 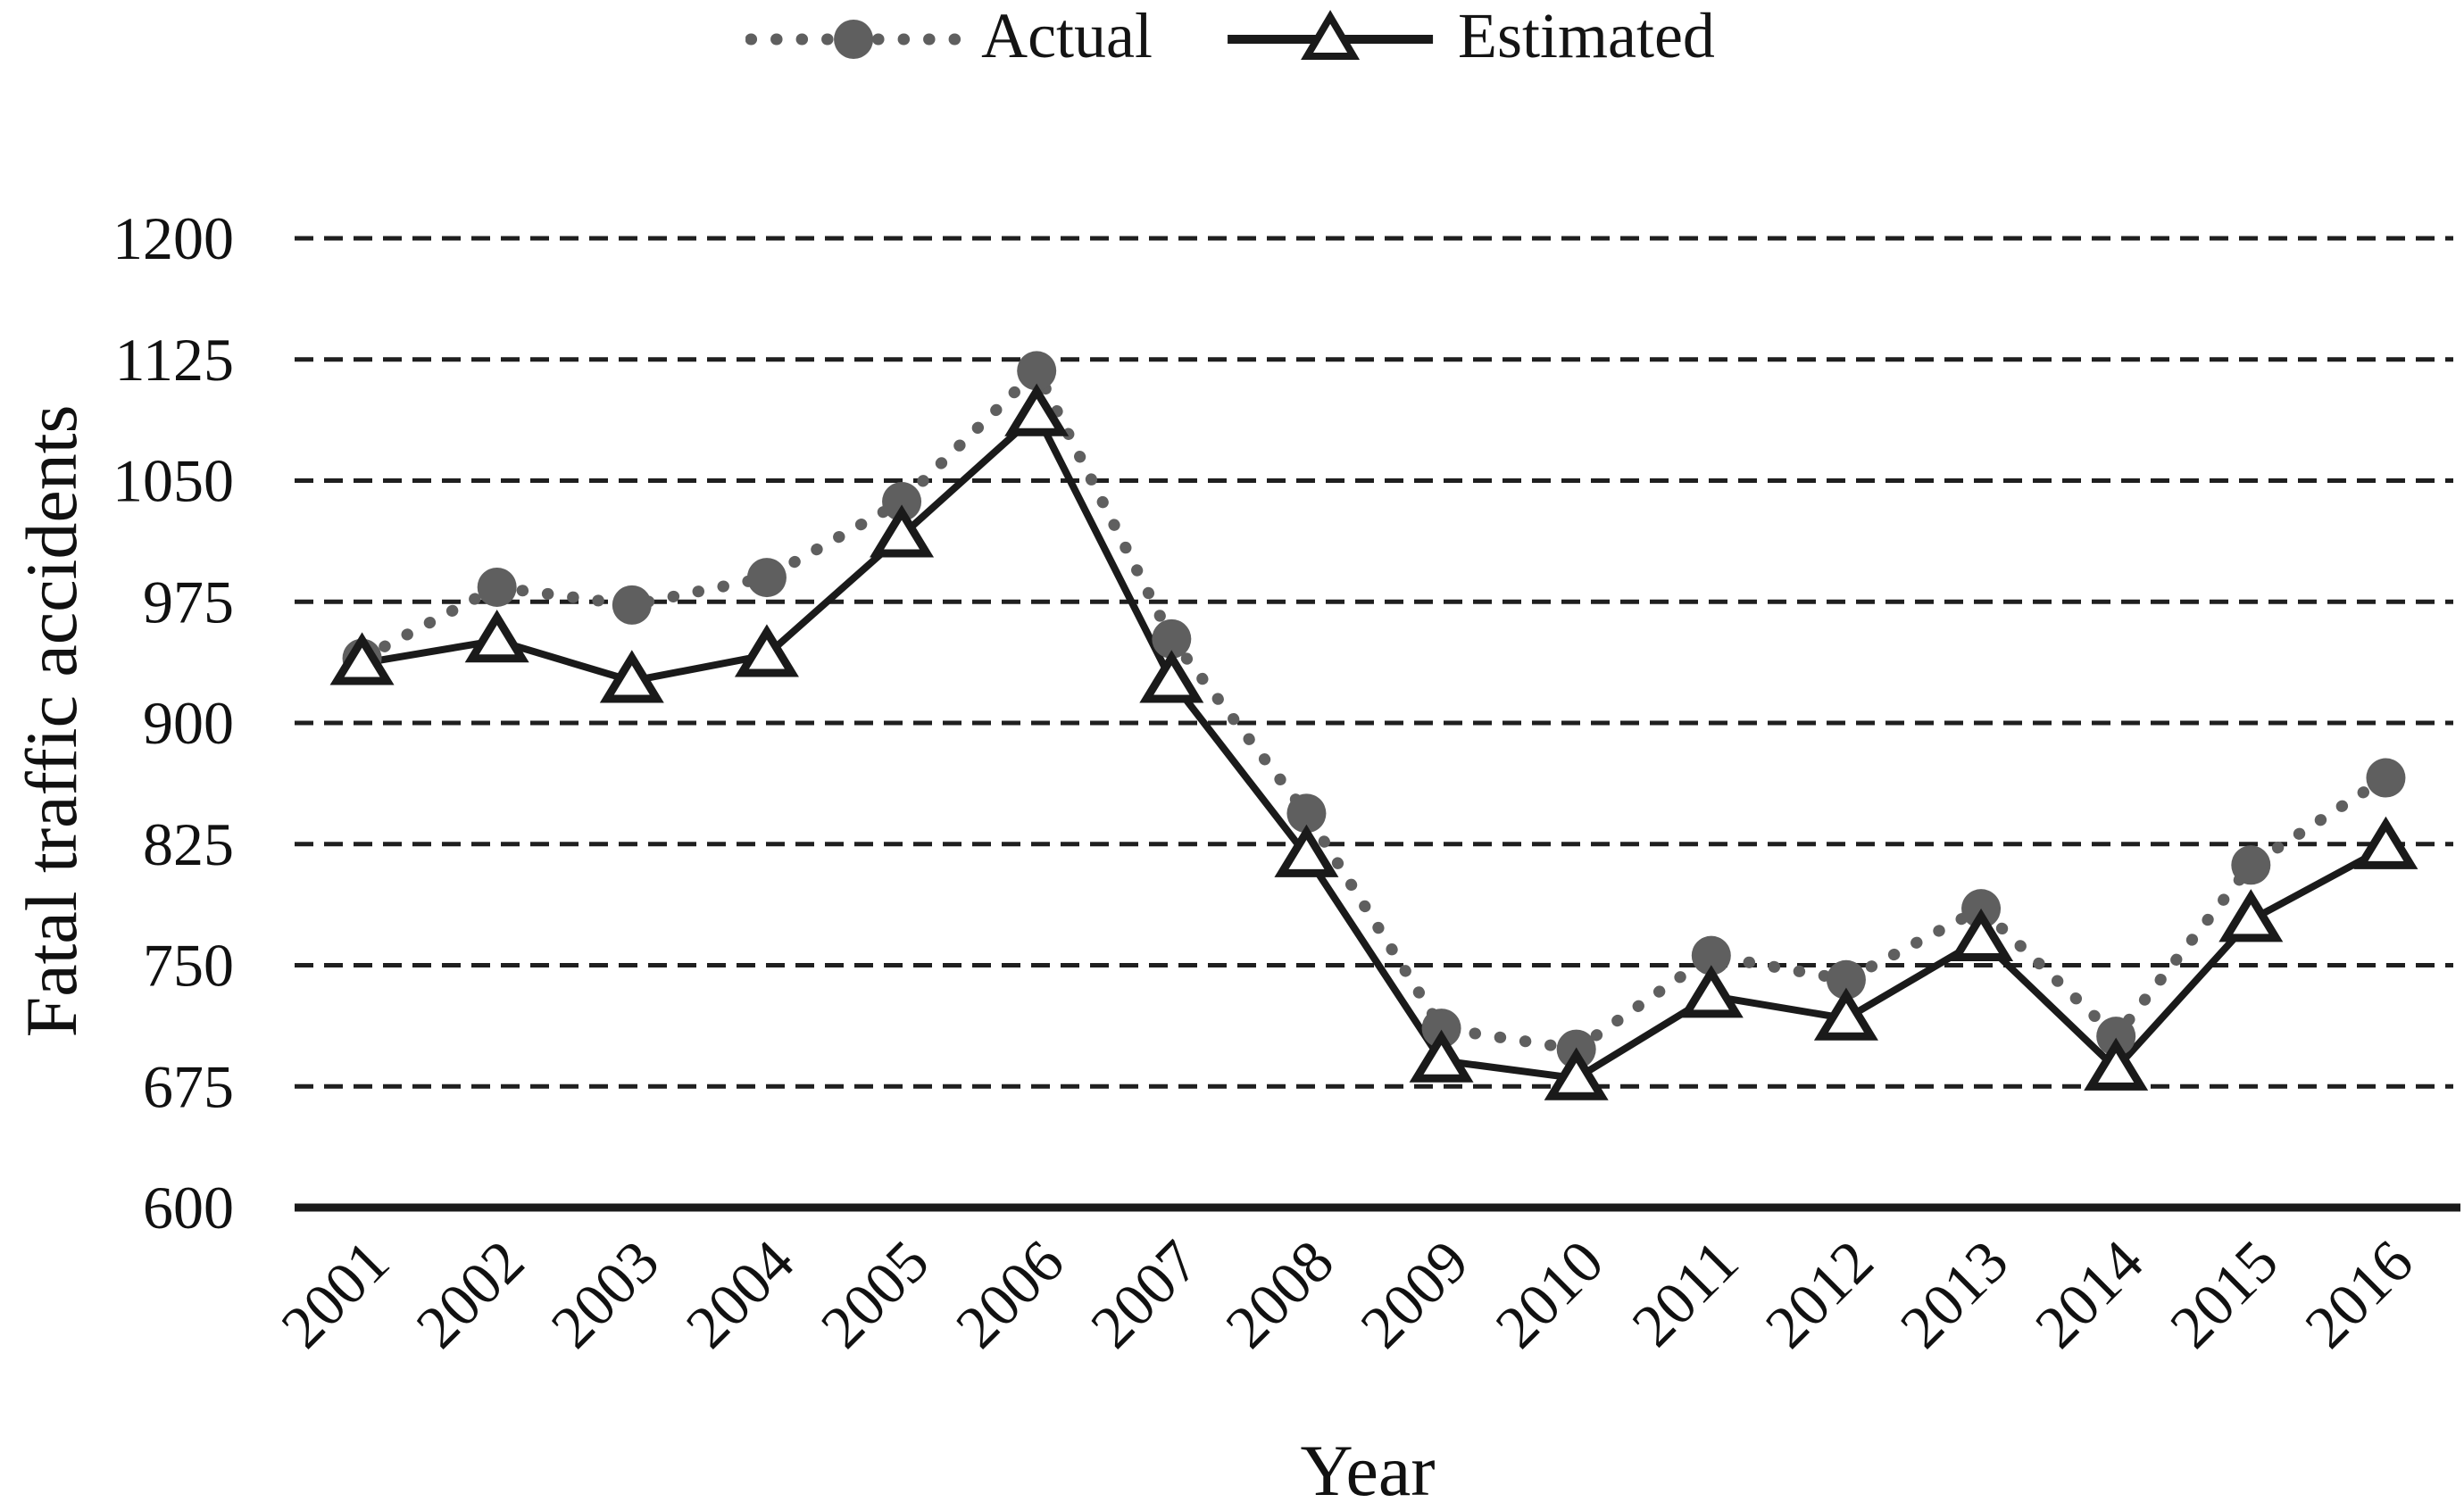 What do you see at coordinates (1037, 371) in the screenshot?
I see `marker-actual-2006` at bounding box center [1037, 371].